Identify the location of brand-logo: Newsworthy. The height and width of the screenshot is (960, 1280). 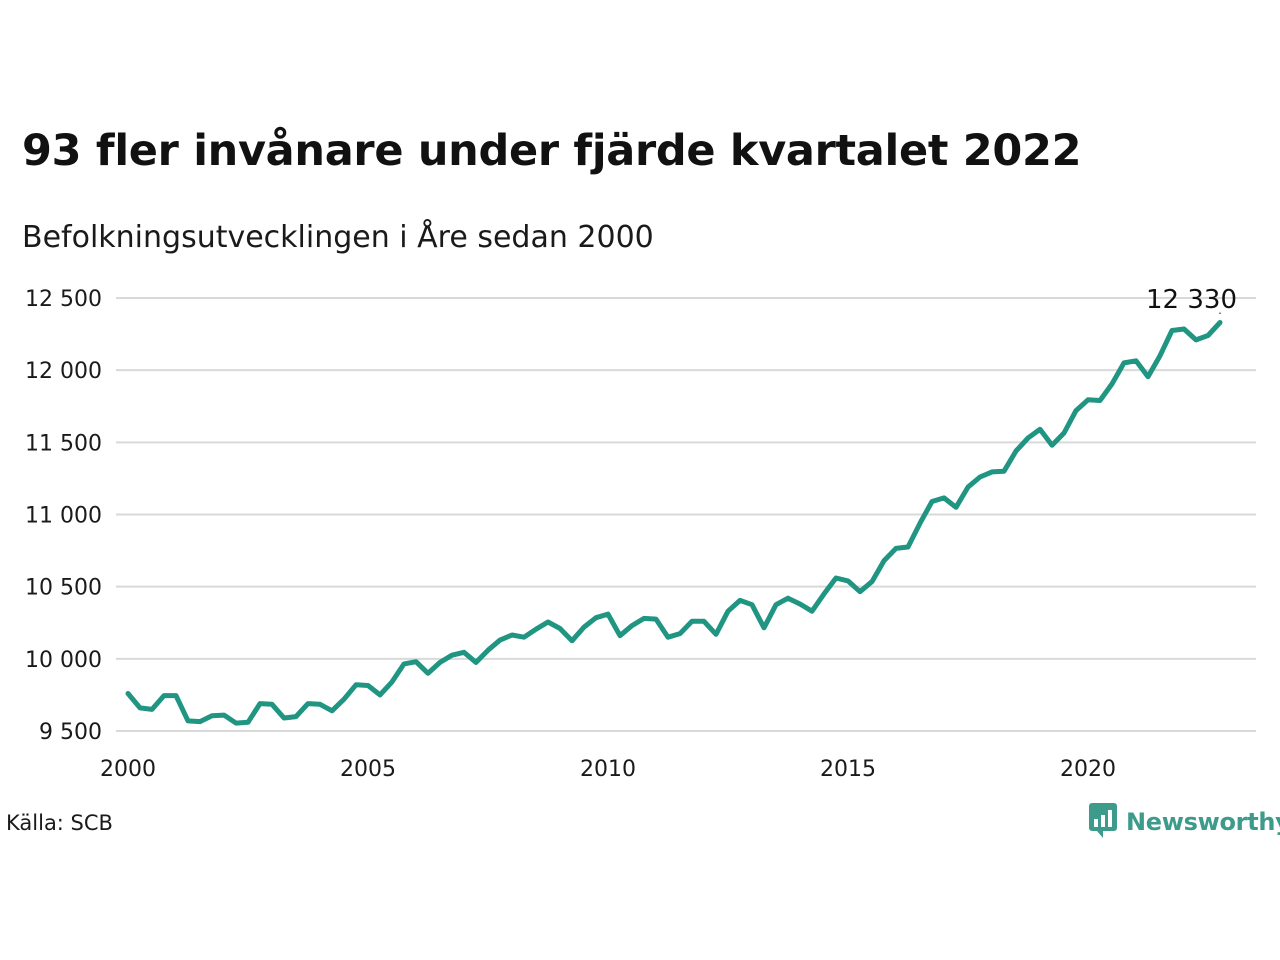
(1184, 822).